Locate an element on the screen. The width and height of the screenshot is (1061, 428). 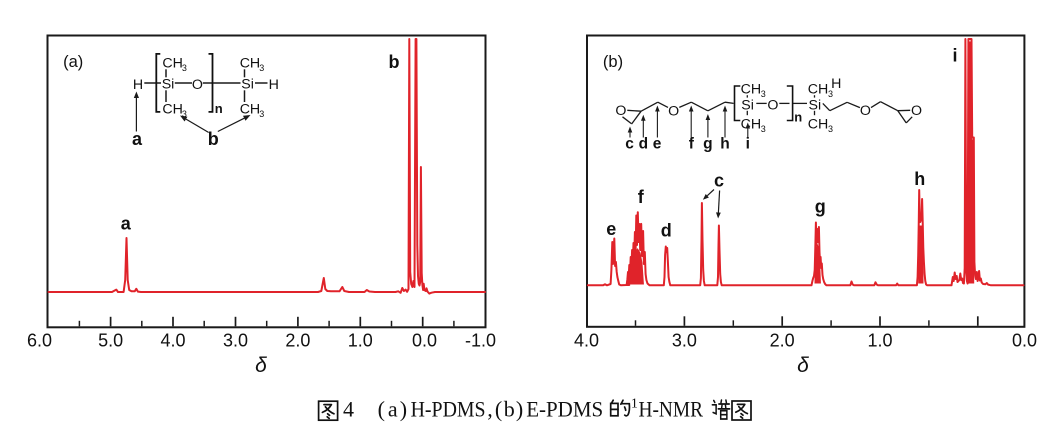
svg-text: (a) is located at coordinates (73, 62).